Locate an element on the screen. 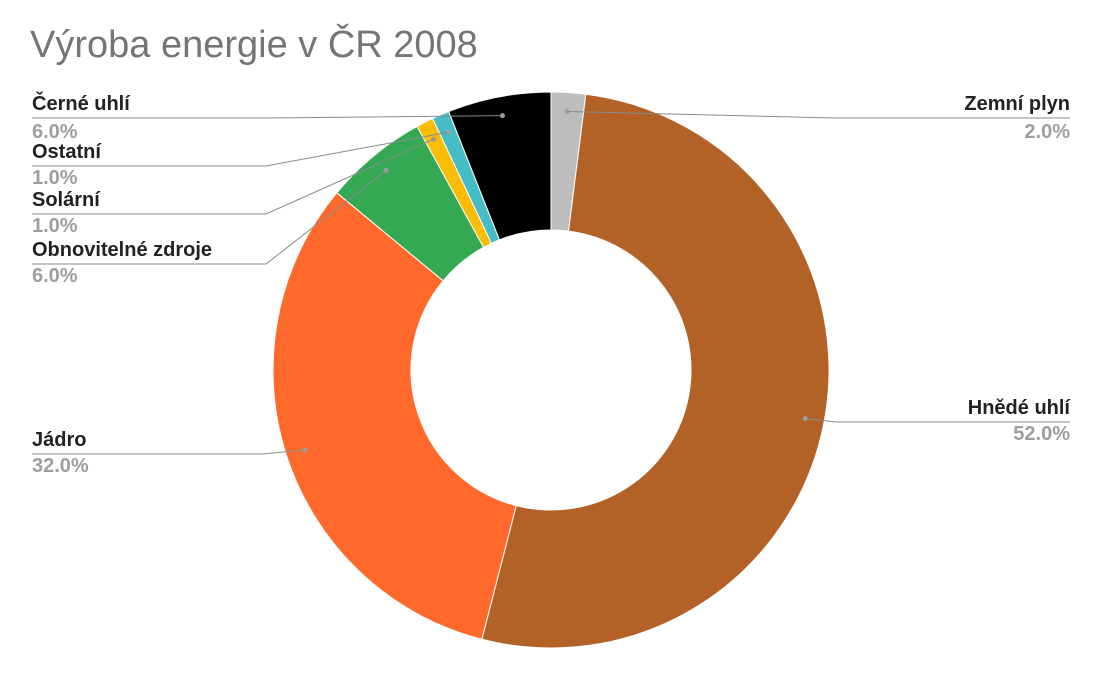  slice-cerne-uhli is located at coordinates (500, 166).